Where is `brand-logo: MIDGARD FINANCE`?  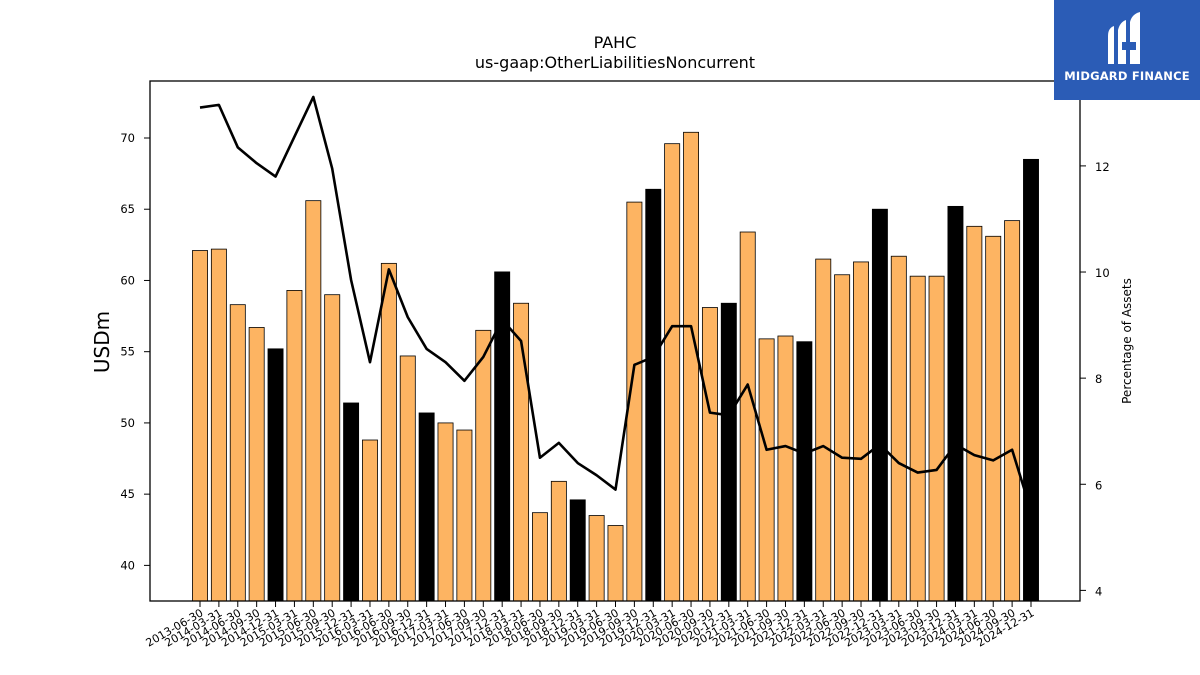
brand-logo: MIDGARD FINANCE is located at coordinates (1127, 50).